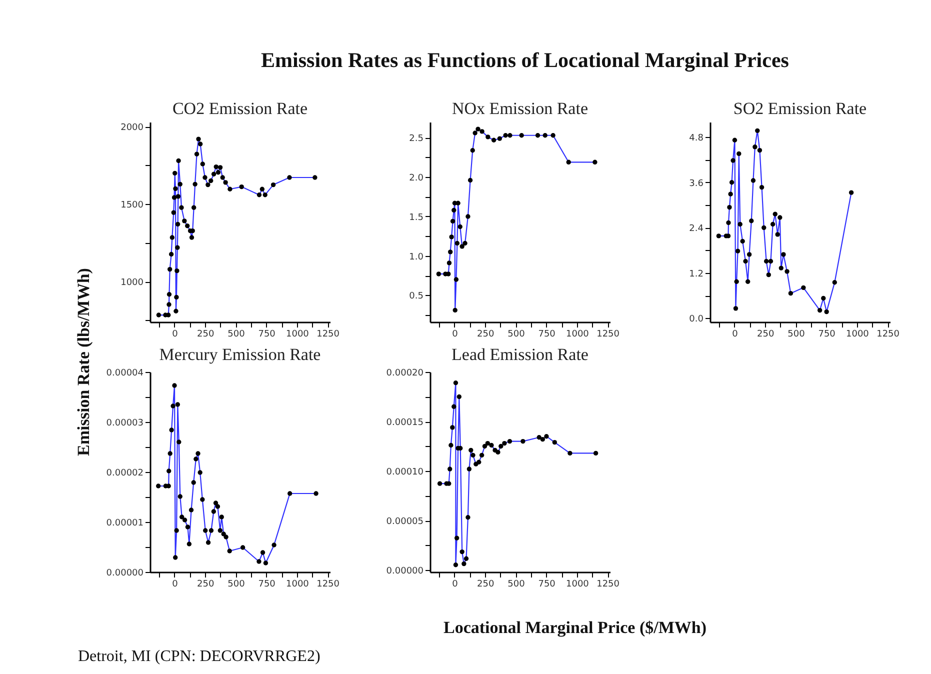 The width and height of the screenshot is (931, 674). What do you see at coordinates (416, 257) in the screenshot?
I see `y-tick-label: 1.0` at bounding box center [416, 257].